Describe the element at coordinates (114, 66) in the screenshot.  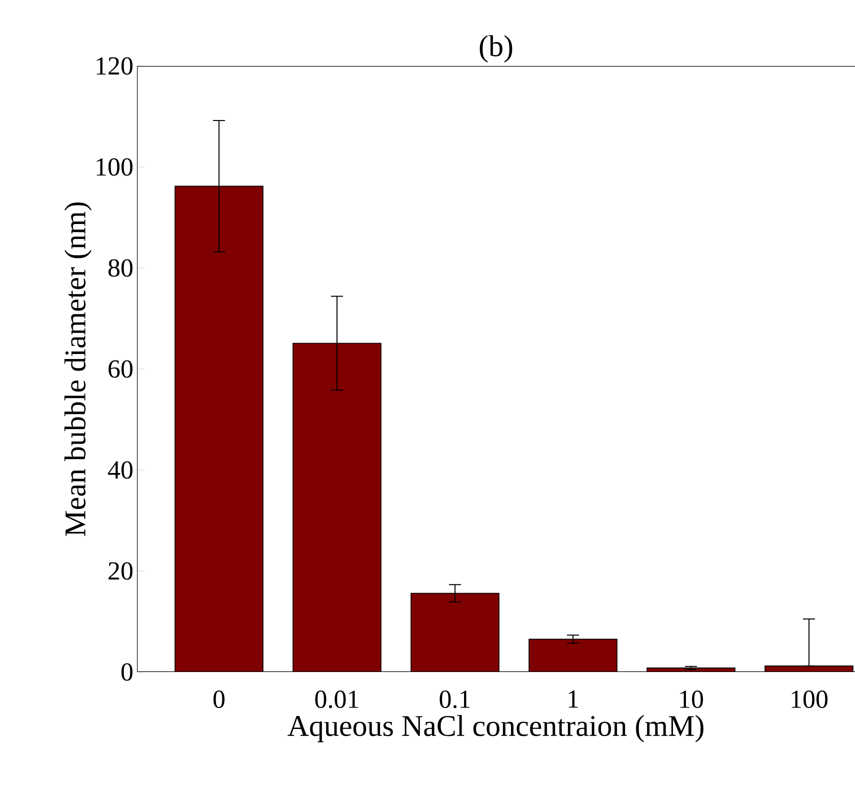
I see `y-tick-label: 120` at that location.